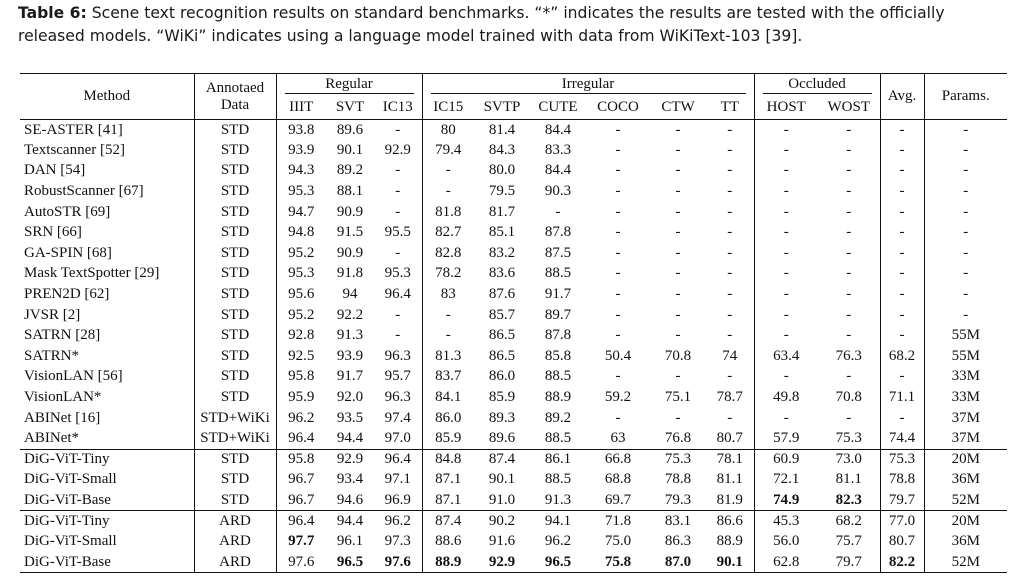 This screenshot has height=582, width=1024. Describe the element at coordinates (558, 191) in the screenshot. I see `cell-cute: 90.3` at that location.